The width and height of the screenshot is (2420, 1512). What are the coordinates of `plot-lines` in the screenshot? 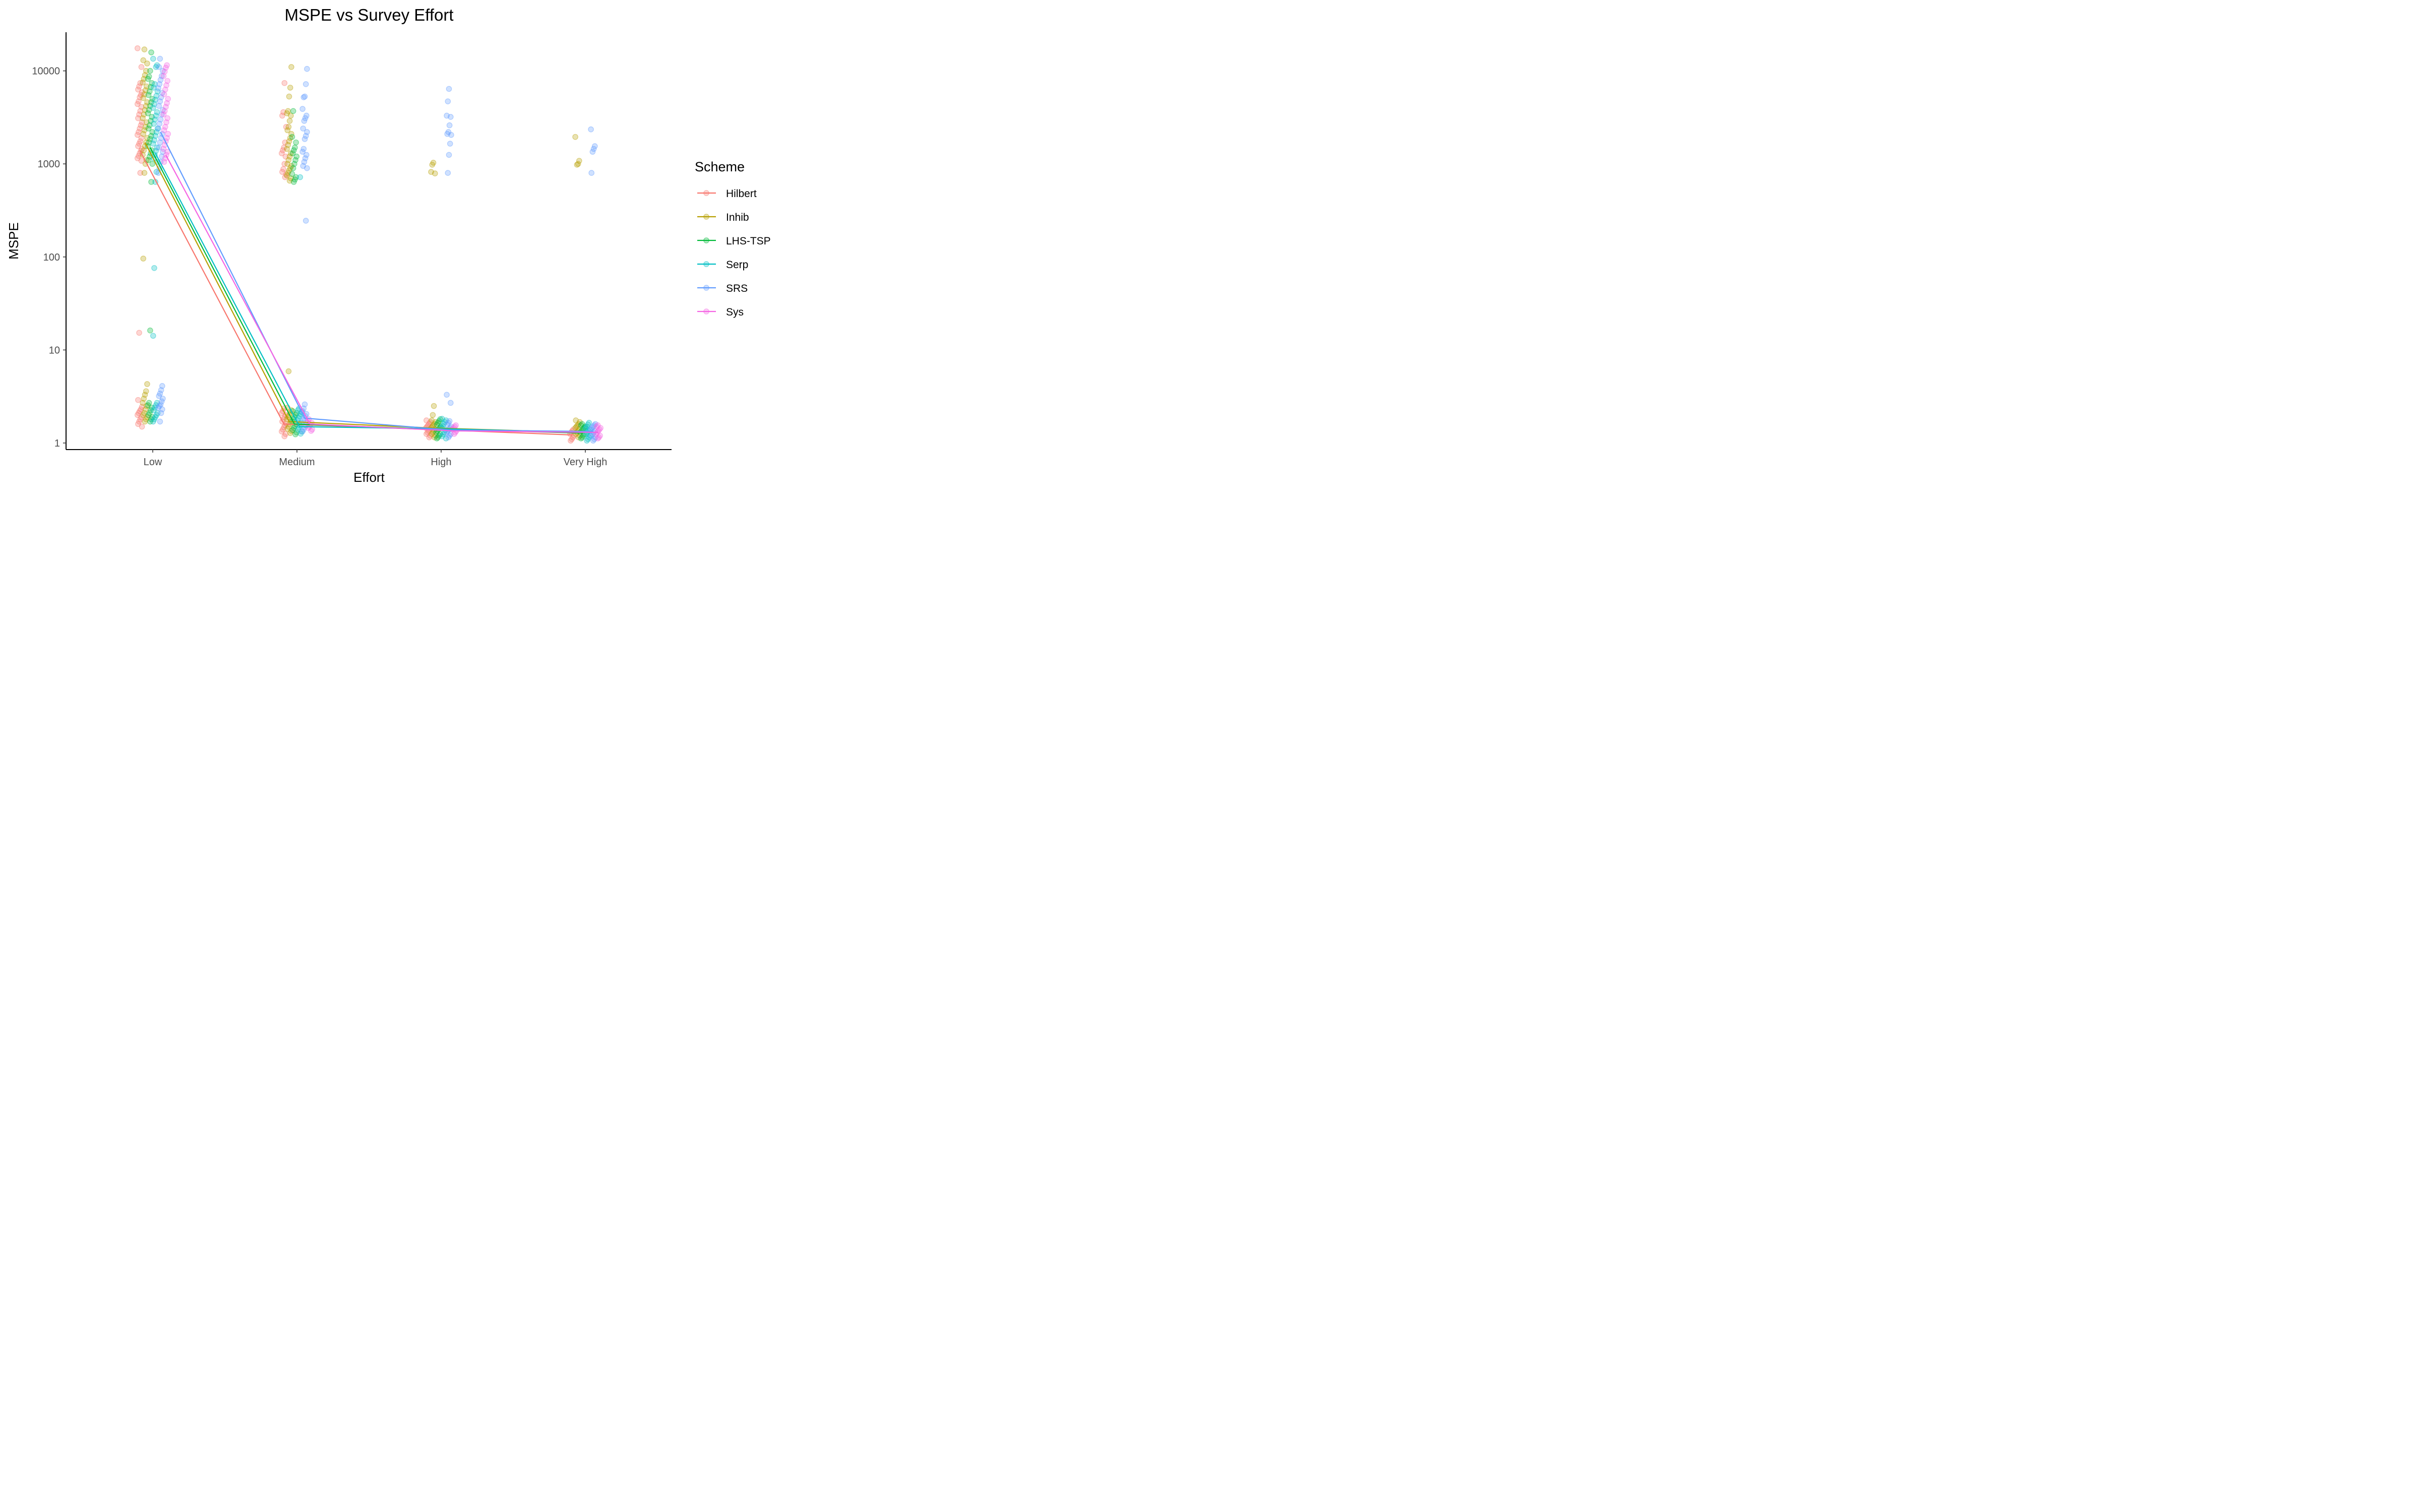 It's located at (368, 284).